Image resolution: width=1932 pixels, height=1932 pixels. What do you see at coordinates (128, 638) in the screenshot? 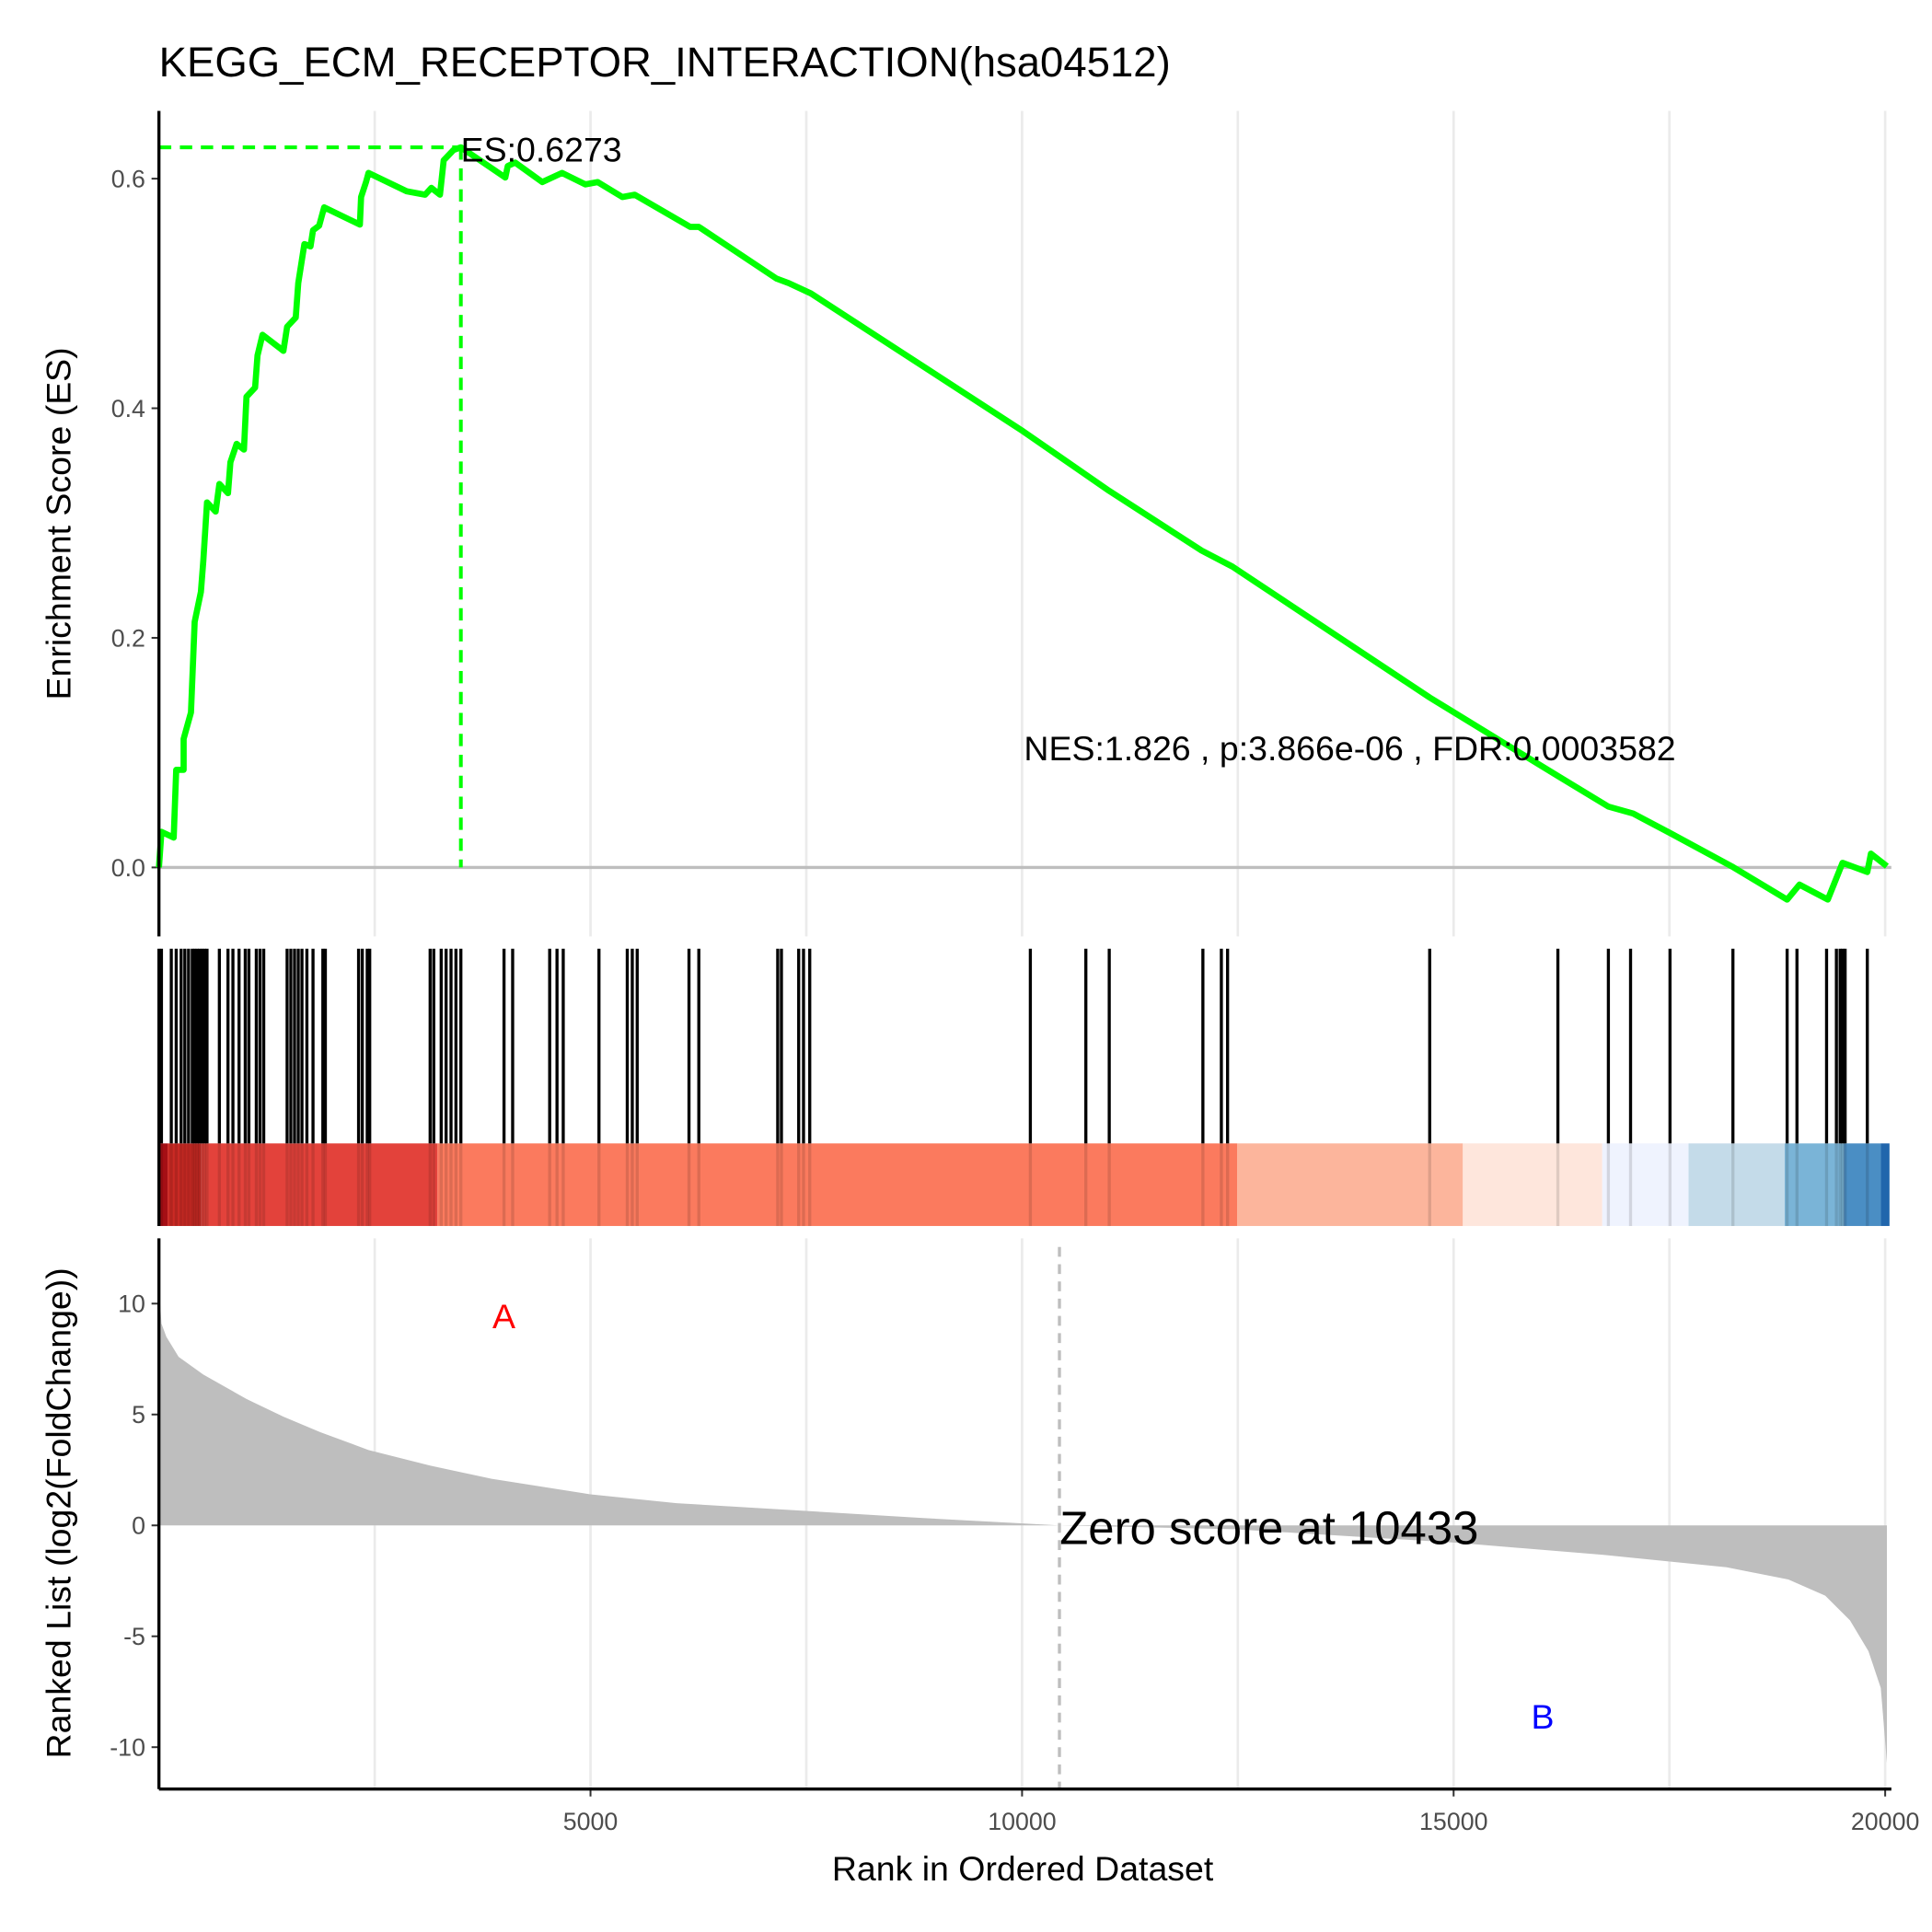
I see `y-tick-label: 0.2` at bounding box center [128, 638].